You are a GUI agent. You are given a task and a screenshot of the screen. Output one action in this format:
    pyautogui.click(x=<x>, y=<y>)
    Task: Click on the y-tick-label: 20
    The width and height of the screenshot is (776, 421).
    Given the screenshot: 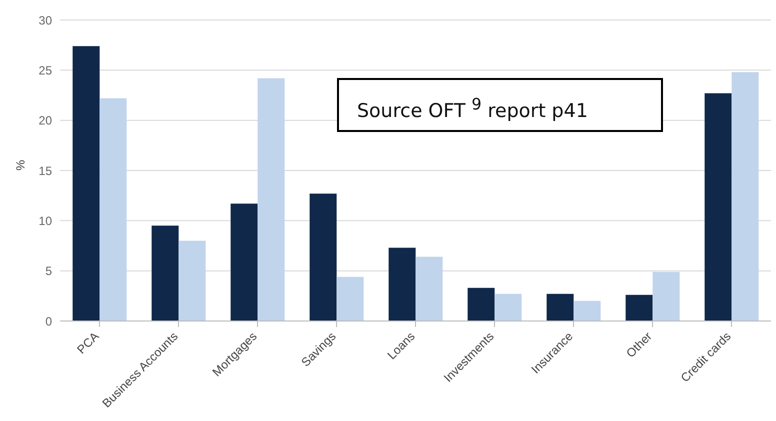 What is the action you would take?
    pyautogui.click(x=45, y=121)
    